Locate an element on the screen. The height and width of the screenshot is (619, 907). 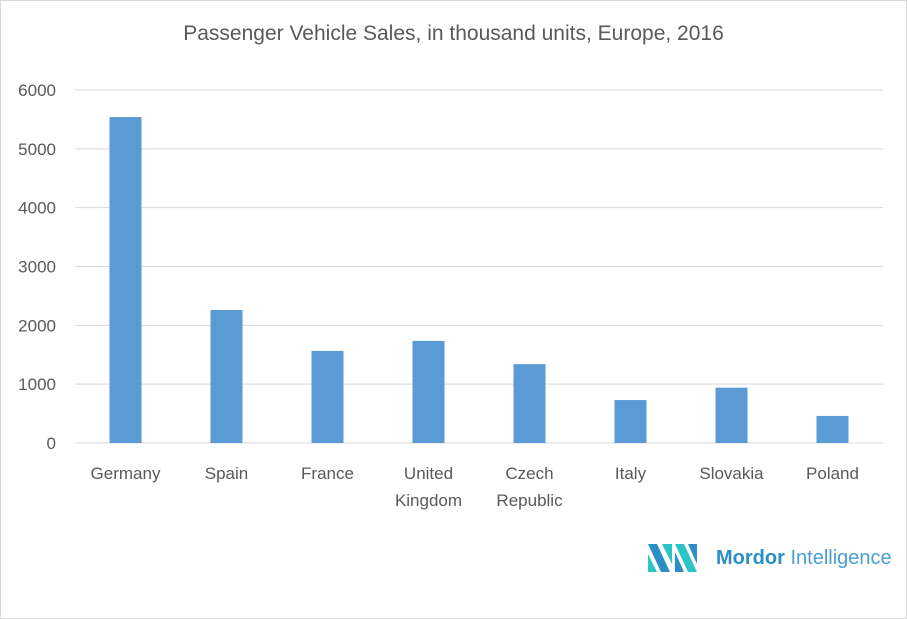
y-tick-label: 3000 is located at coordinates (37, 267).